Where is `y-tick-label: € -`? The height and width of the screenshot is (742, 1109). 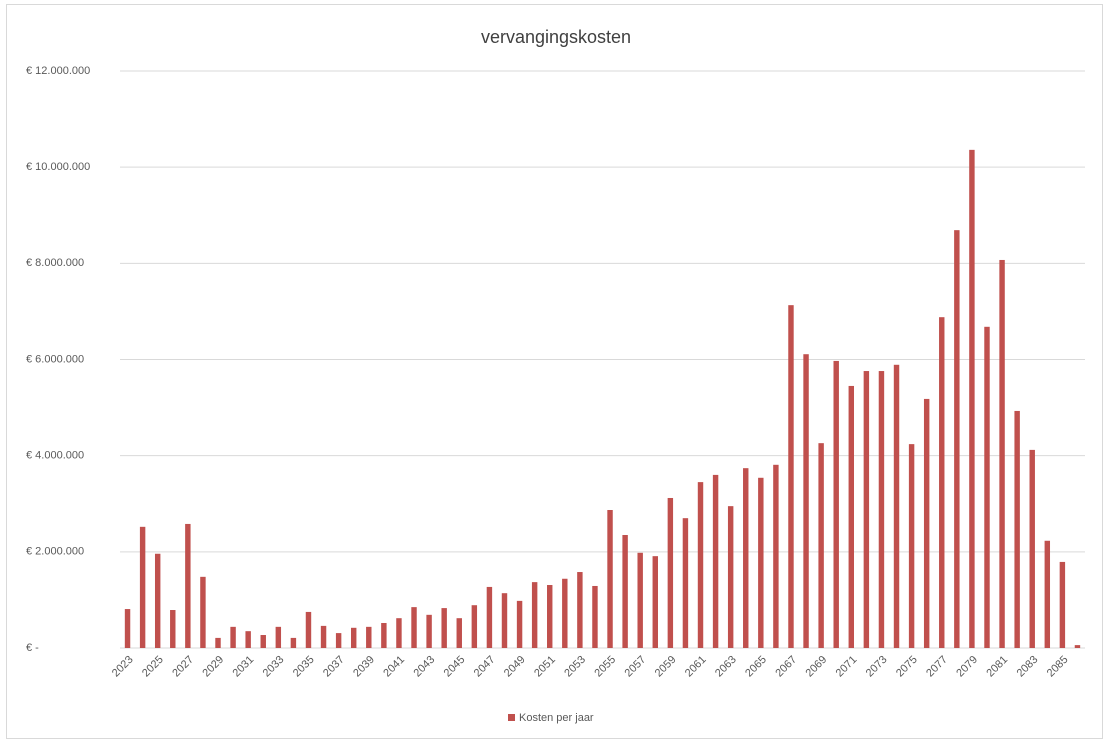 y-tick-label: € - is located at coordinates (32, 648).